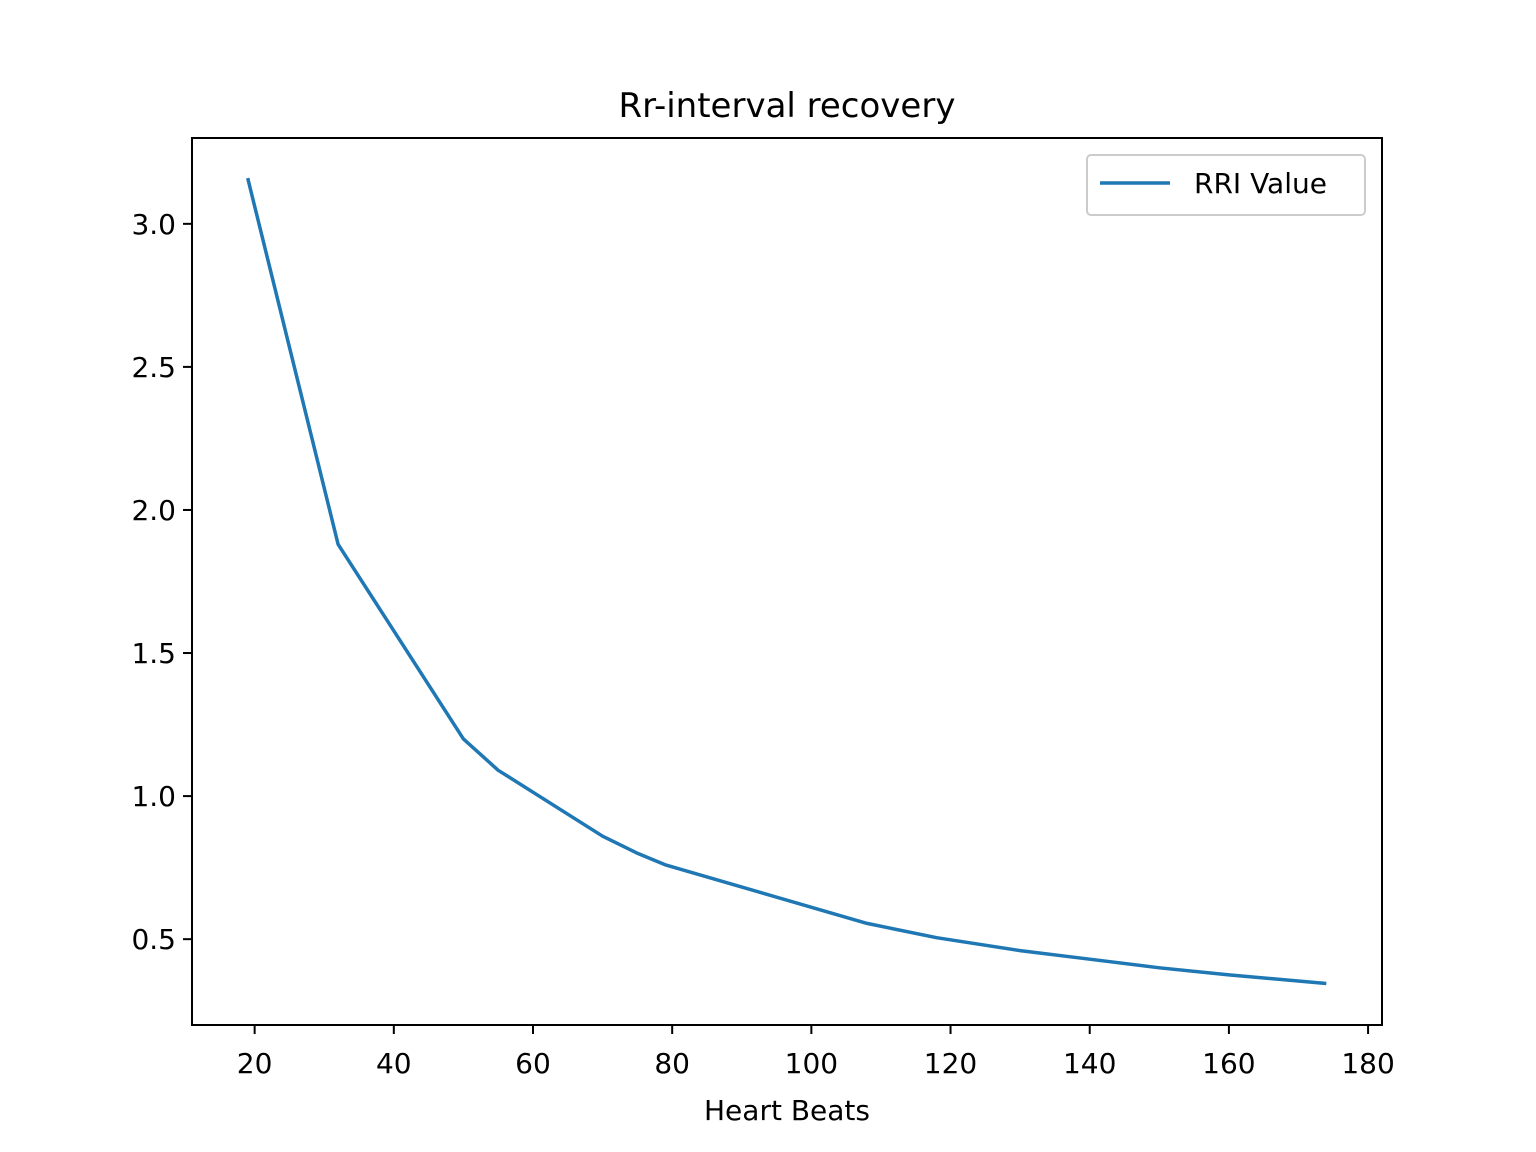 This screenshot has height=1152, width=1536. I want to click on x-tick-label: 120, so click(950, 1063).